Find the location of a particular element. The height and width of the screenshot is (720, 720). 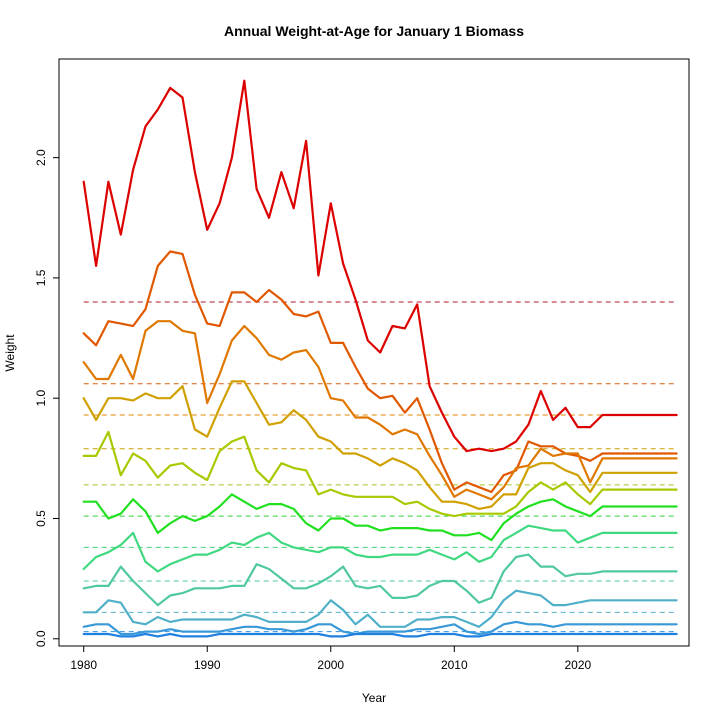

y-axis: 0.0 0.5 1.0 1.5 2.0 is located at coordinates (47, 398).